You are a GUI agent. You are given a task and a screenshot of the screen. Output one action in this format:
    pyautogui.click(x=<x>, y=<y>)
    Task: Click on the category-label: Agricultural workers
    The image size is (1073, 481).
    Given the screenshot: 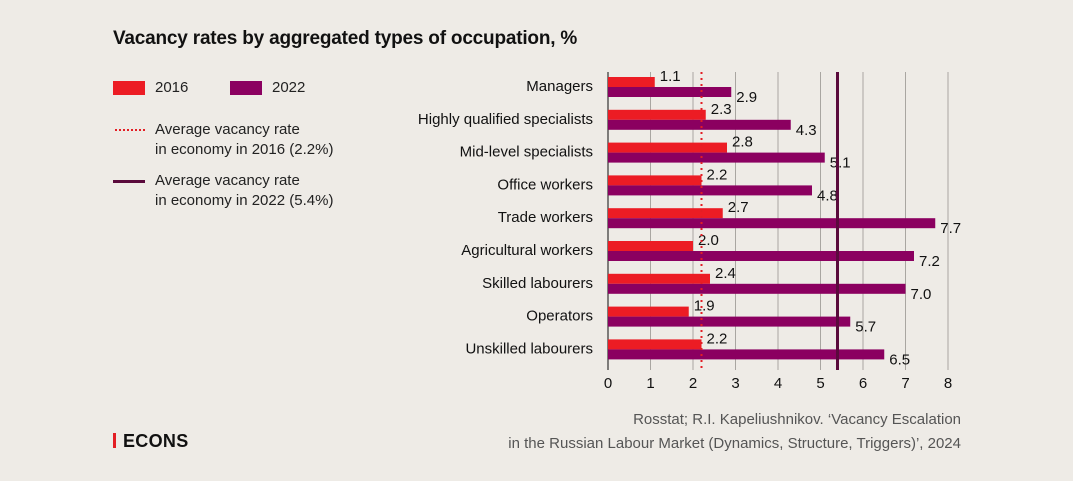 What is the action you would take?
    pyautogui.click(x=527, y=250)
    